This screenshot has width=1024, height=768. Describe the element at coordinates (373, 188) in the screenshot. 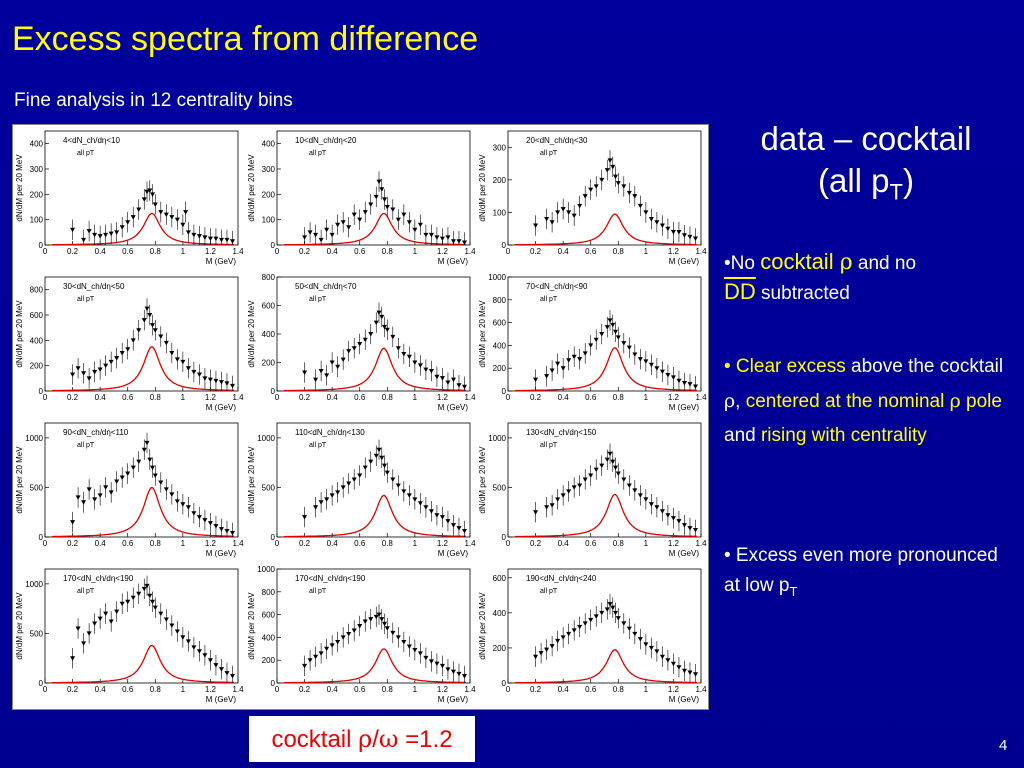

I see `plot-frame` at that location.